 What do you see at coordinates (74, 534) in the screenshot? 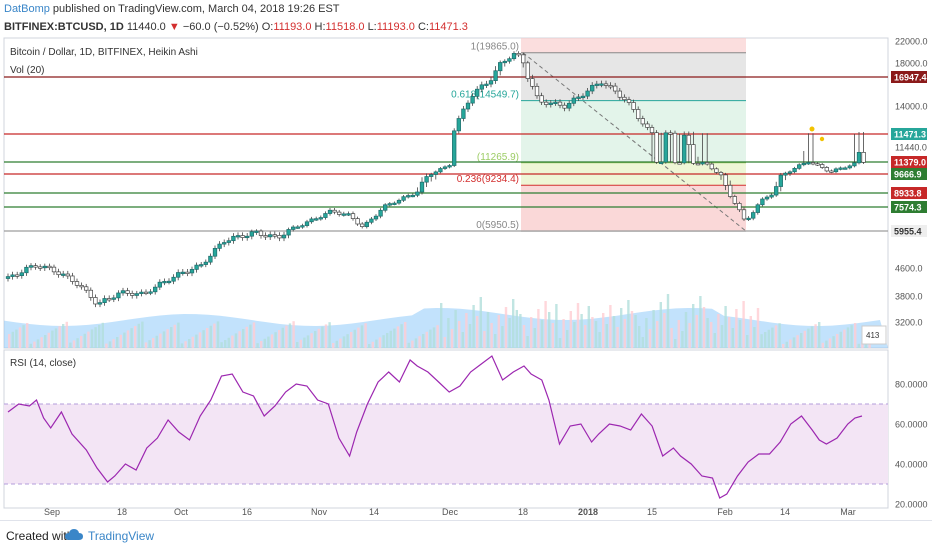
I see `tradingview-cloud-icon` at bounding box center [74, 534].